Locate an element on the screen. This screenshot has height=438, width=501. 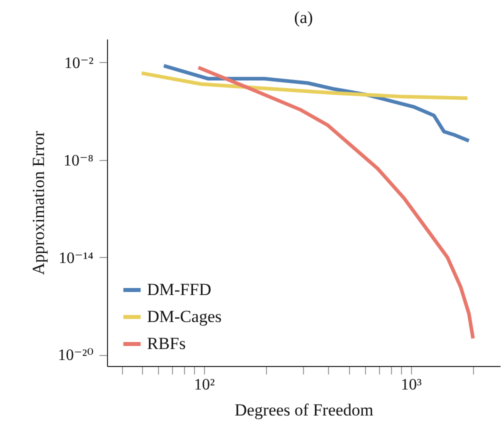
x-tick-label: 10² is located at coordinates (205, 385).